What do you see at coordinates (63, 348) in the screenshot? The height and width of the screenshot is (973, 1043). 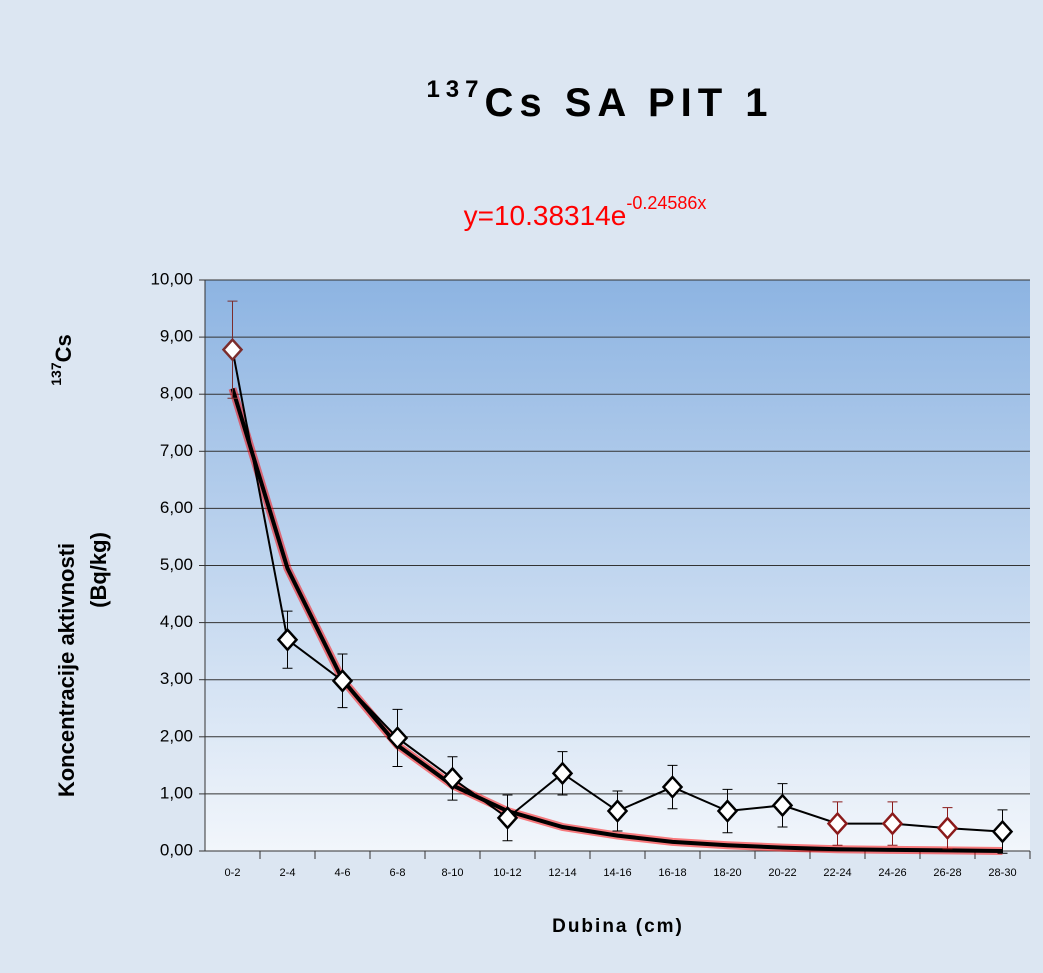 I see `y-label-top-text: Cs` at bounding box center [63, 348].